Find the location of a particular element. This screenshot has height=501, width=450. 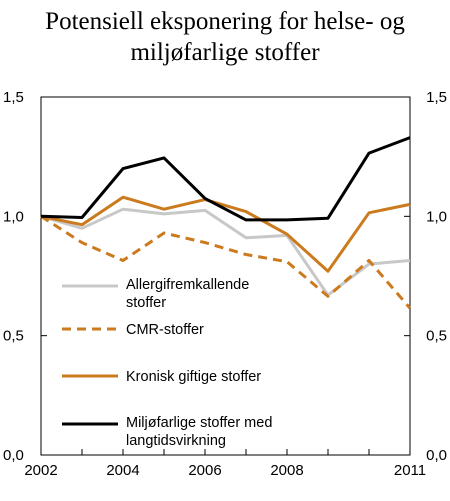

legend-label: Allergifremkallende is located at coordinates (187, 285).